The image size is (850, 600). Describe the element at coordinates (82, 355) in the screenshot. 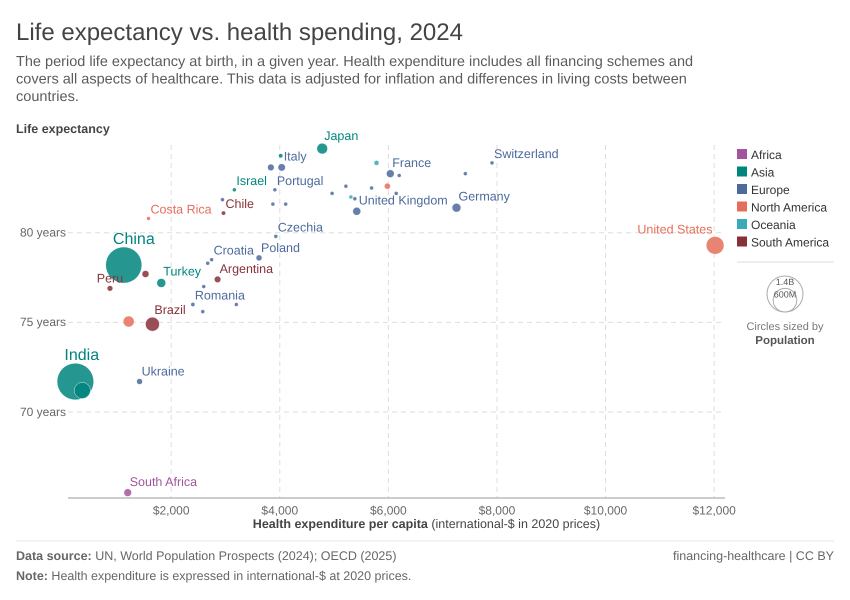

I see `annotation: India` at that location.